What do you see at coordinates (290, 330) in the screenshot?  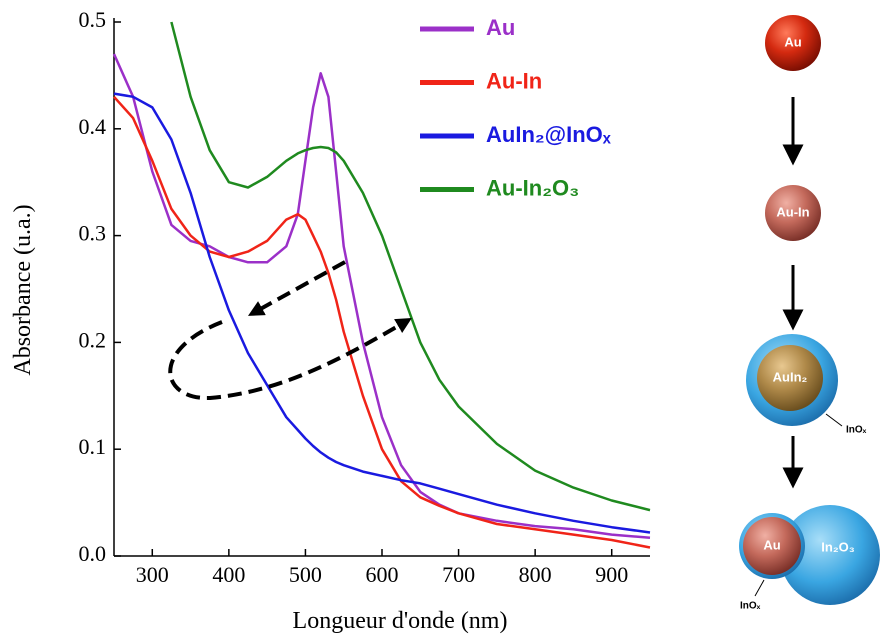 I see `annotation-arrows` at bounding box center [290, 330].